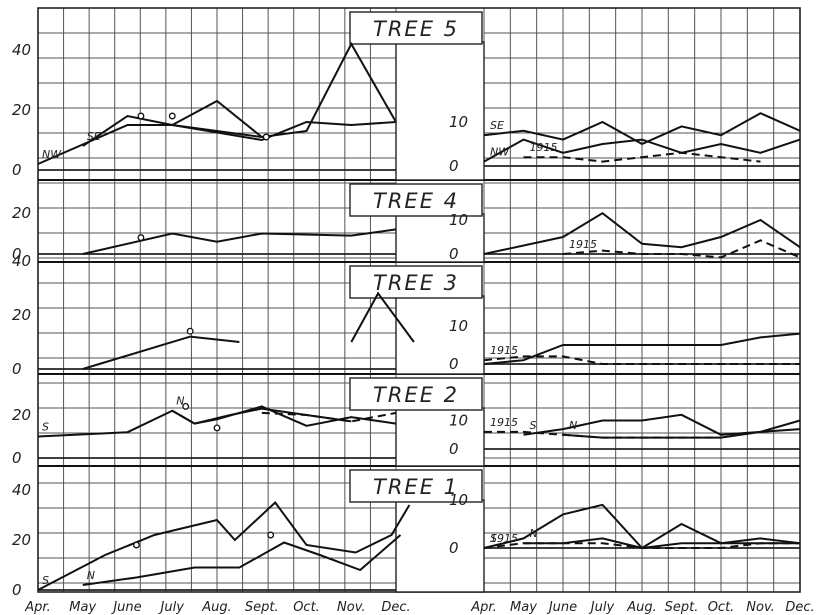 This screenshot has height=615, width=816. What do you see at coordinates (52, 154) in the screenshot?
I see `left-series-label: NW` at bounding box center [52, 154].